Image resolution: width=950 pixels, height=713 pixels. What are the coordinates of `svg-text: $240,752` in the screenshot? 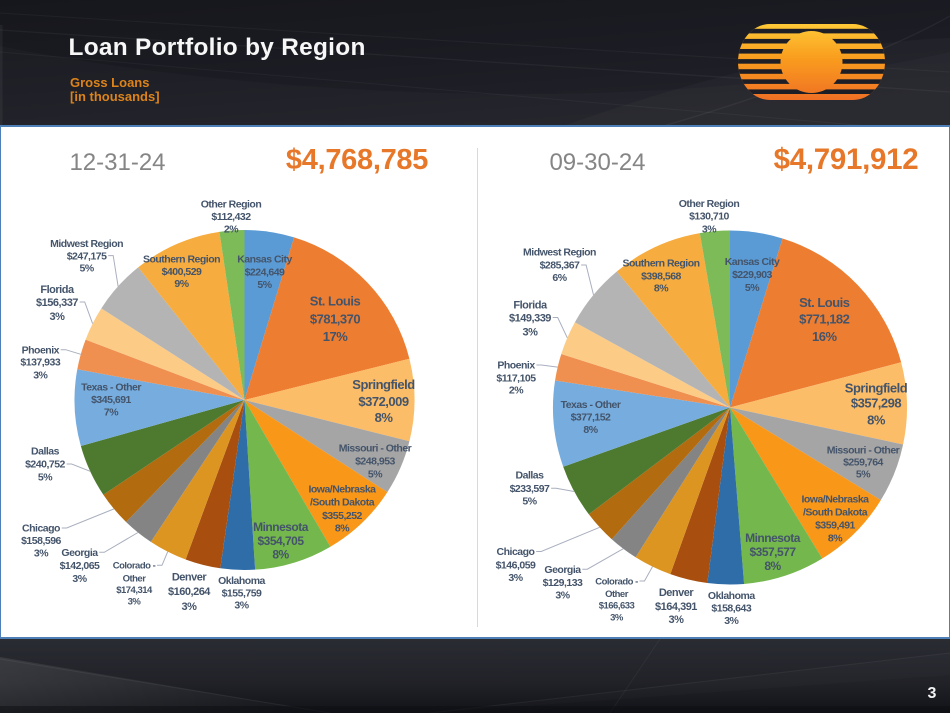 It's located at (45, 465).